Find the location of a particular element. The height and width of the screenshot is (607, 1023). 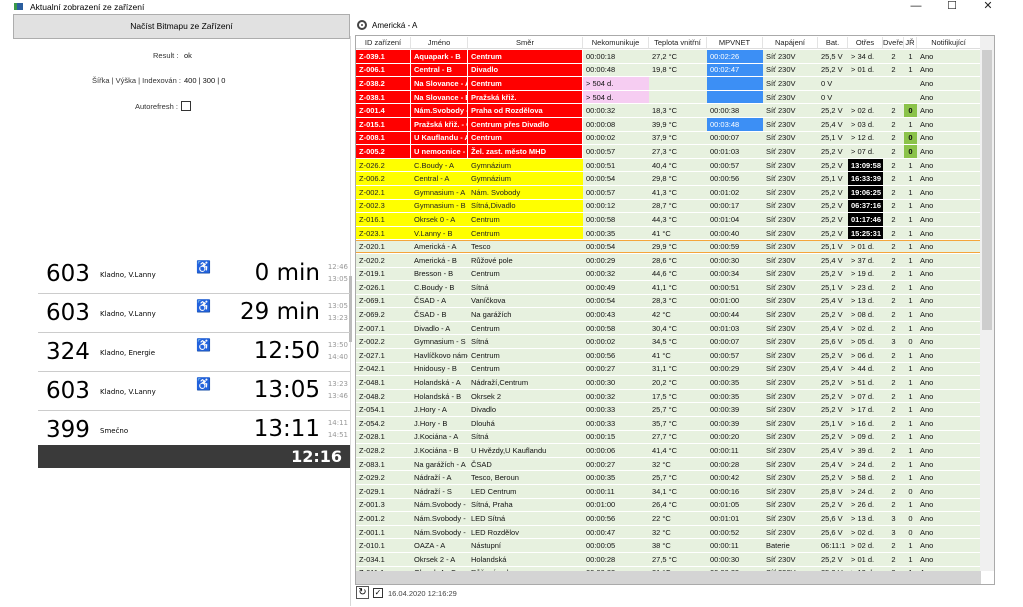

cell-mpvnet: 00:01:05 is located at coordinates (735, 505).